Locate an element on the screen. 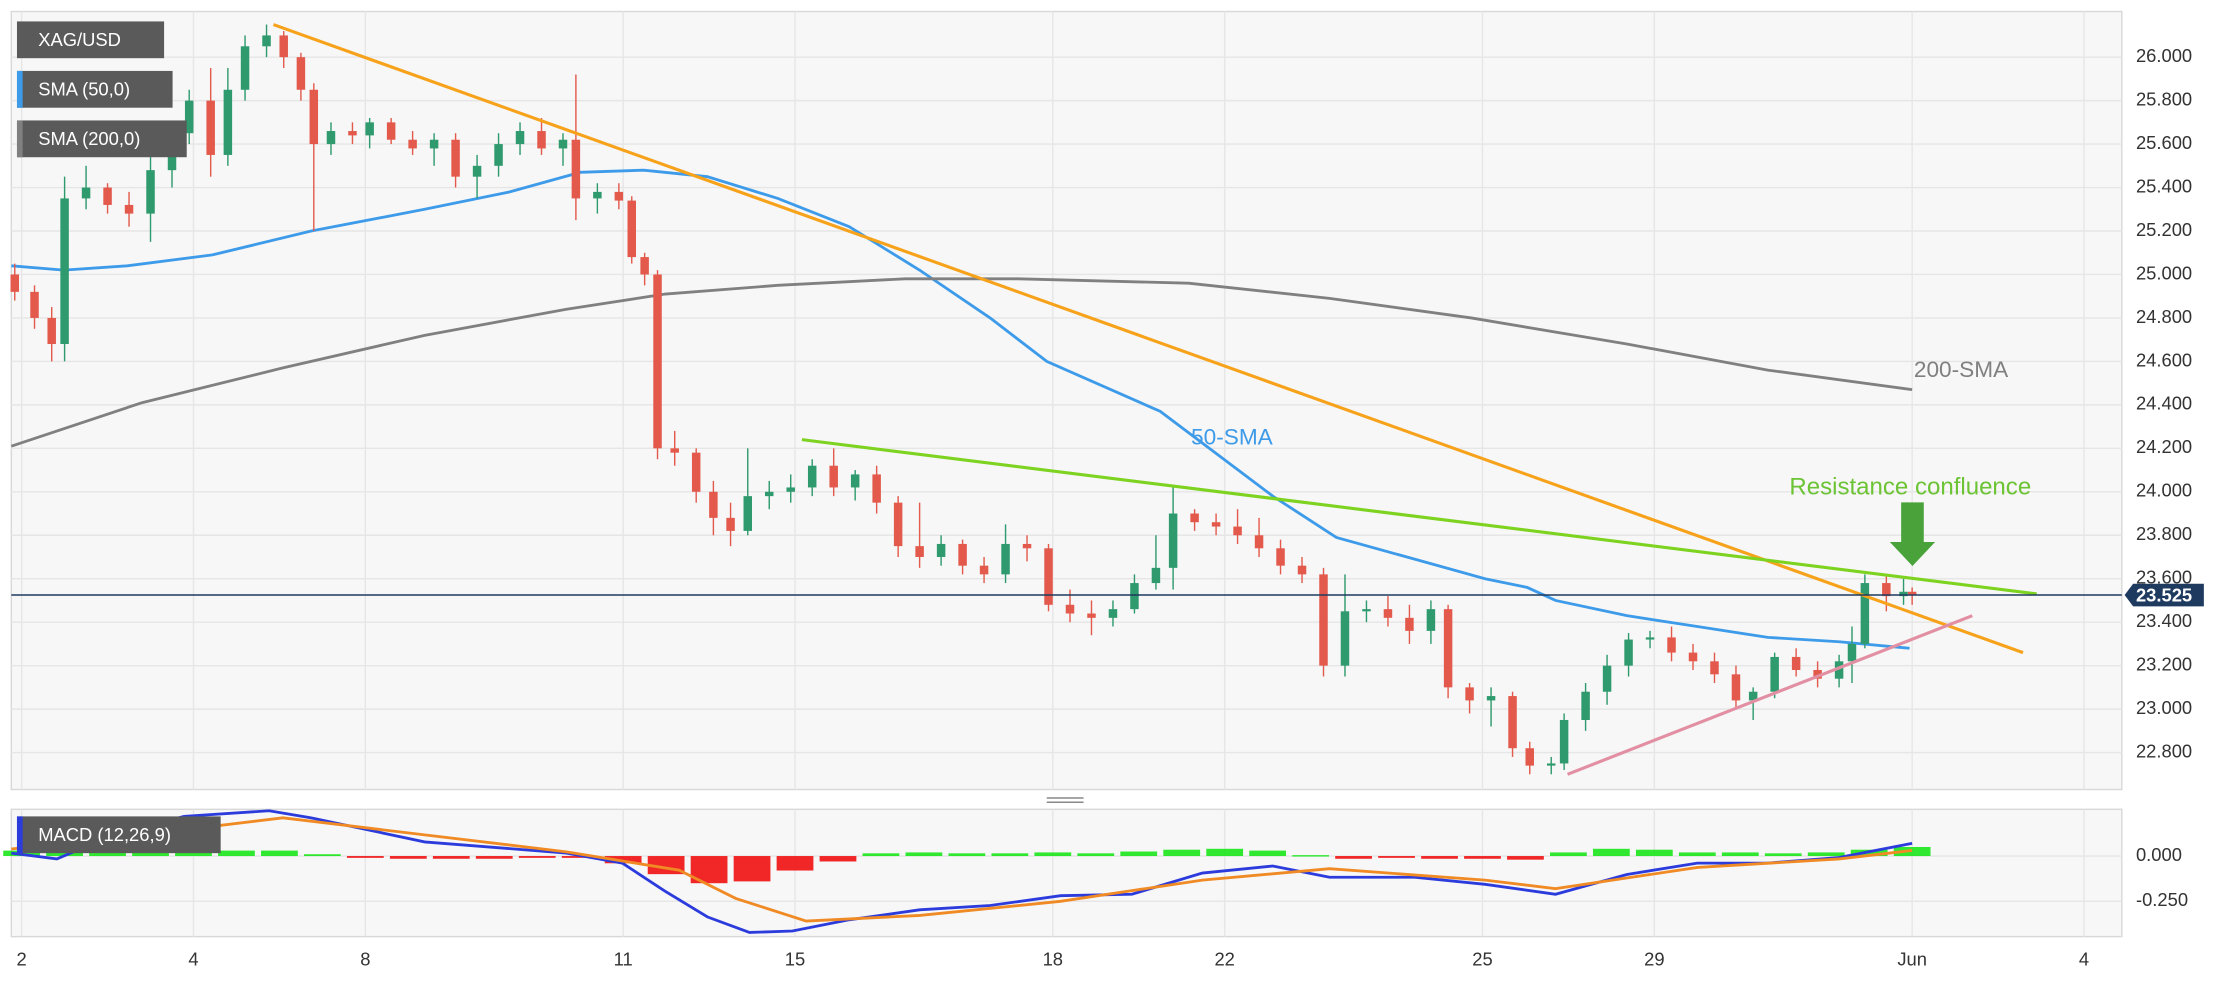 Image resolution: width=2218 pixels, height=992 pixels. last-price-label: 23.525 is located at coordinates (2164, 594).